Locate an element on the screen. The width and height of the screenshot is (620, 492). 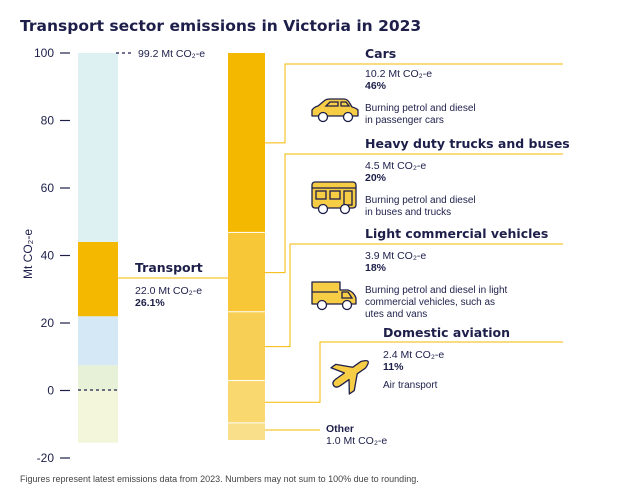
category-value: 10.2 Mt CO₂-e is located at coordinates (398, 74).